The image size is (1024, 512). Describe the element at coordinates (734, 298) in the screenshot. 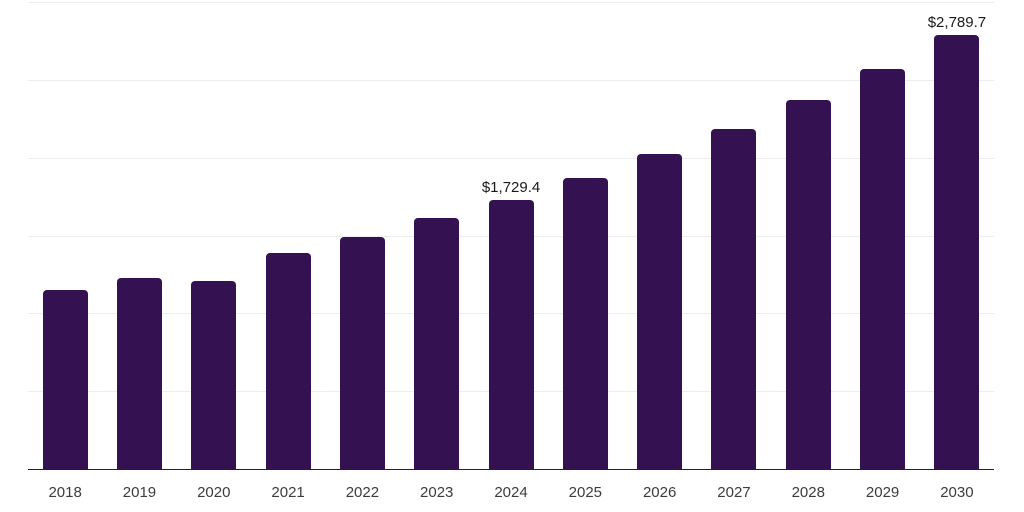

I see `bar-2027` at that location.